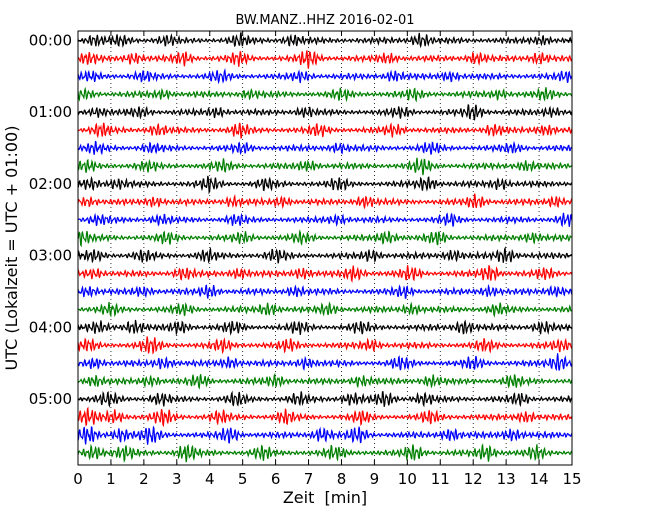 This screenshot has width=650, height=520. I want to click on x-tick-label: 9, so click(375, 479).